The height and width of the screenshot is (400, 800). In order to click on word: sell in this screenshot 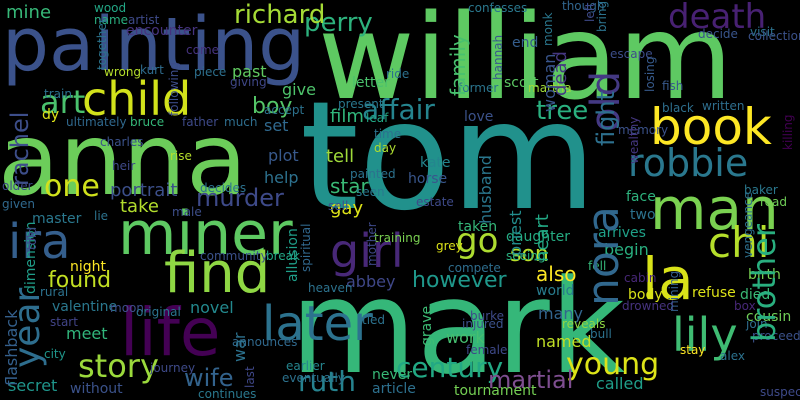, I will do `click(338, 206)`.